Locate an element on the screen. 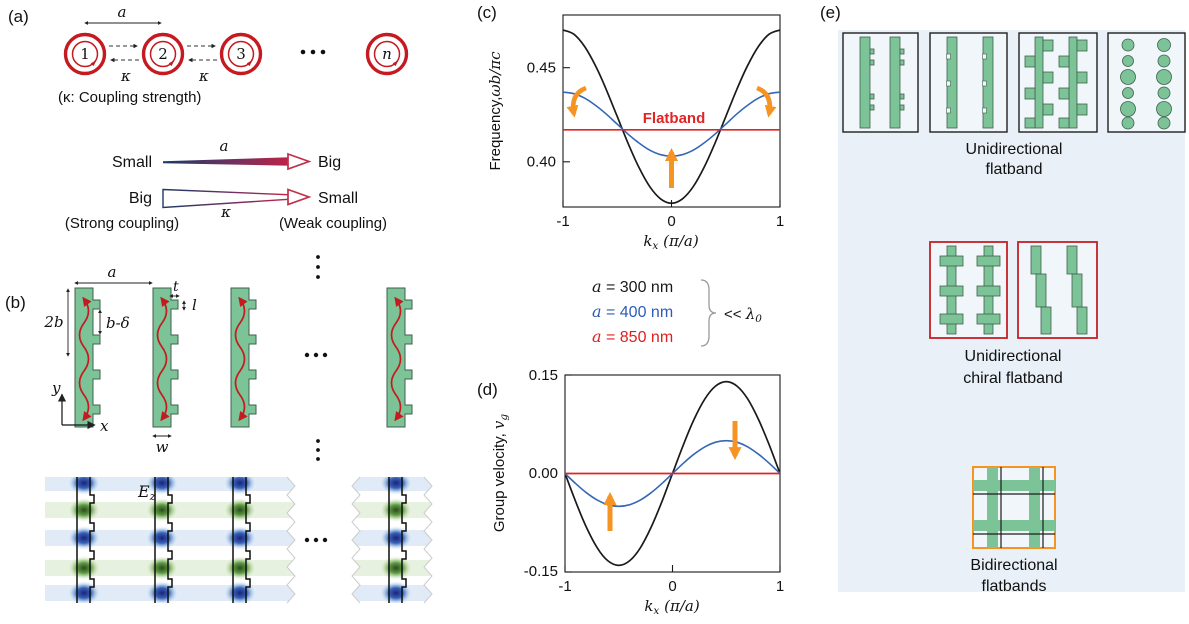  resonator-3-icon is located at coordinates (241, 54).